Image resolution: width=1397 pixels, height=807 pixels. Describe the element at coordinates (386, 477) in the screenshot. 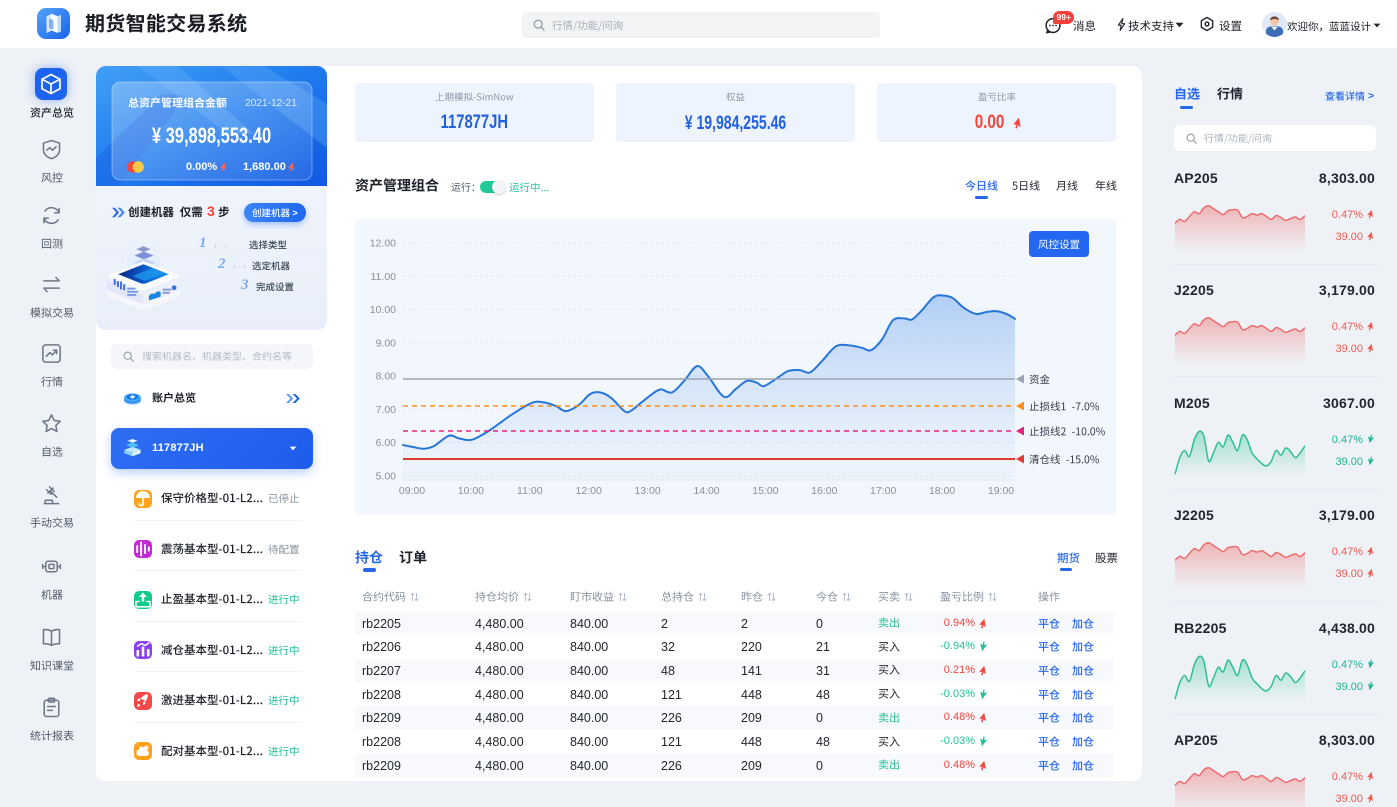

I see `svg-text: 5.00` at that location.